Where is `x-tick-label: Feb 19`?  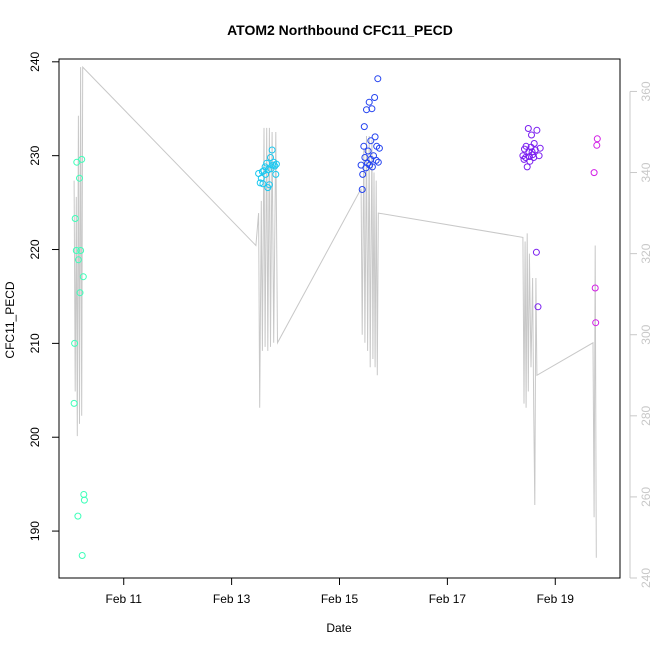
x-tick-label: Feb 19 is located at coordinates (556, 599).